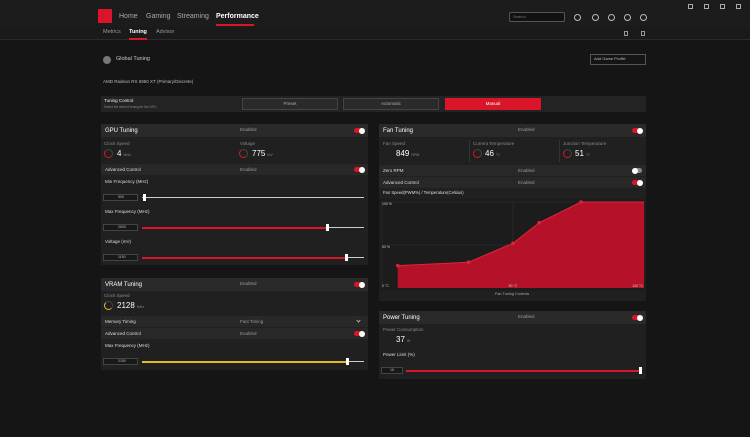 This screenshot has width=750, height=437. What do you see at coordinates (469, 151) in the screenshot?
I see `stat-divider` at bounding box center [469, 151].